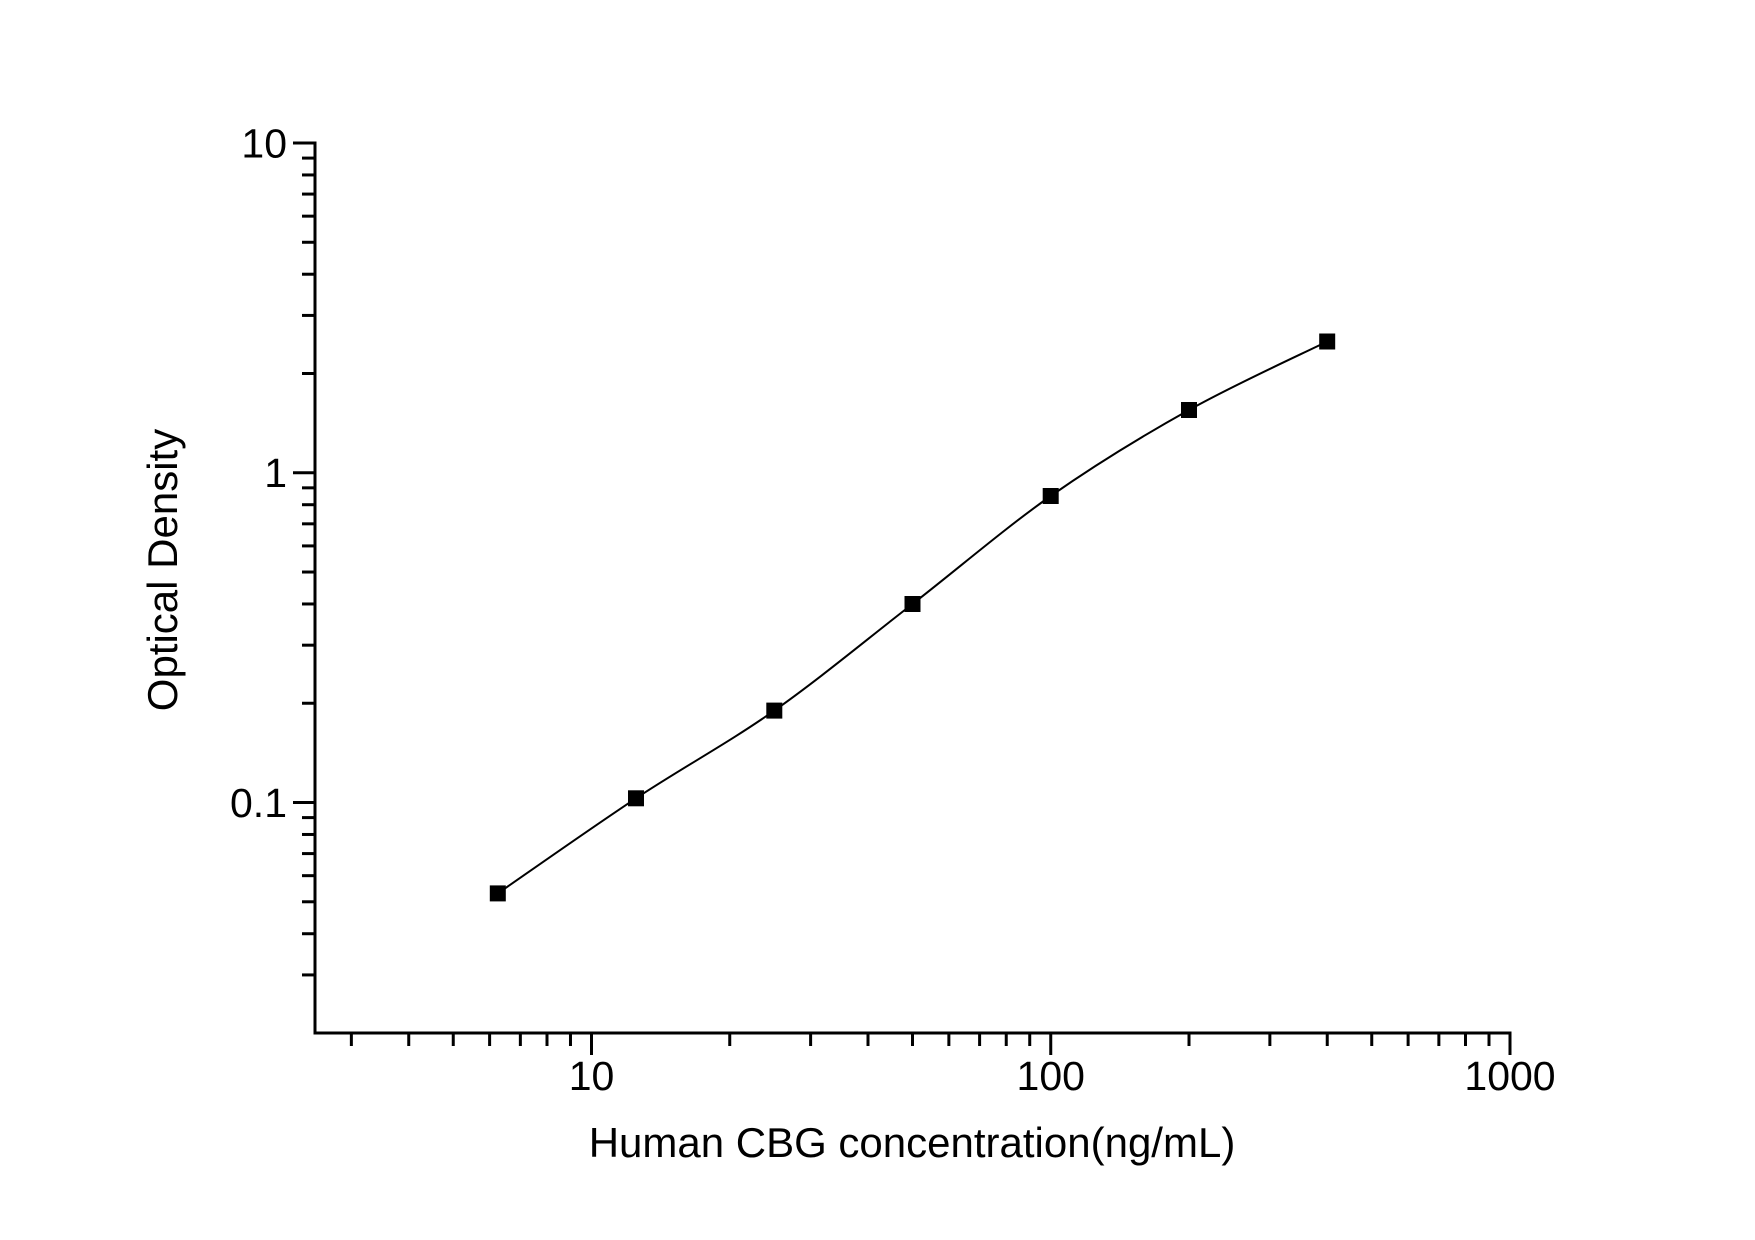 The width and height of the screenshot is (1755, 1240). Describe the element at coordinates (912, 1142) in the screenshot. I see `x-axis-title: Human CBG concentration(ng/mL)` at that location.